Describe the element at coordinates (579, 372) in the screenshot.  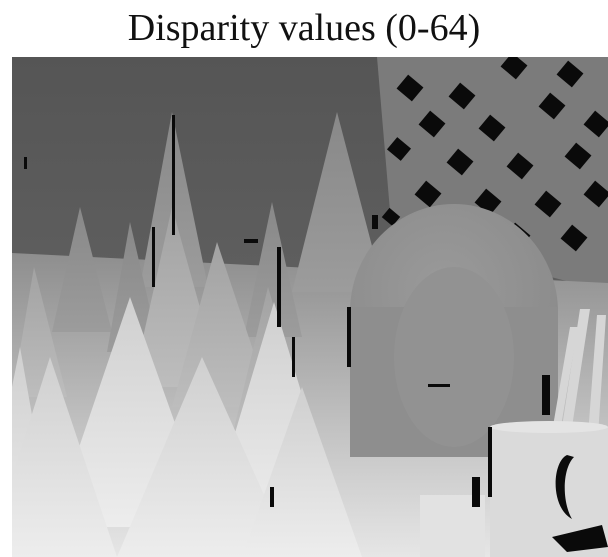
I see `pencils` at that location.